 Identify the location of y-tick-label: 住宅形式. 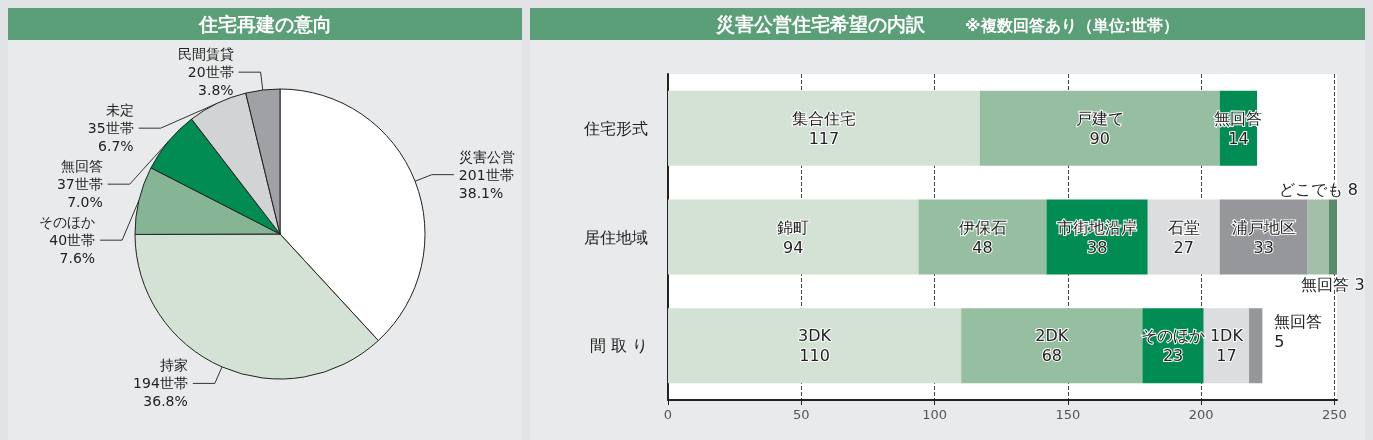
(615, 128).